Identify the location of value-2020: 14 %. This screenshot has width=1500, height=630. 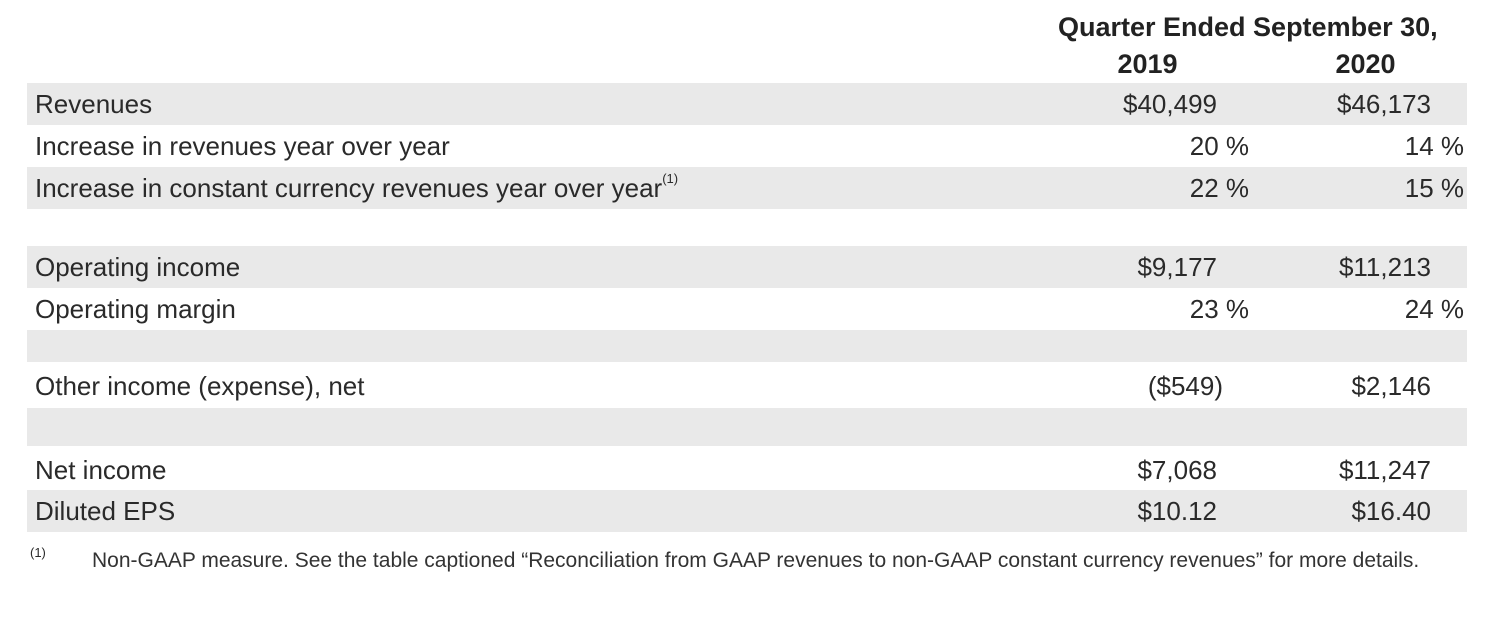
(1434, 146).